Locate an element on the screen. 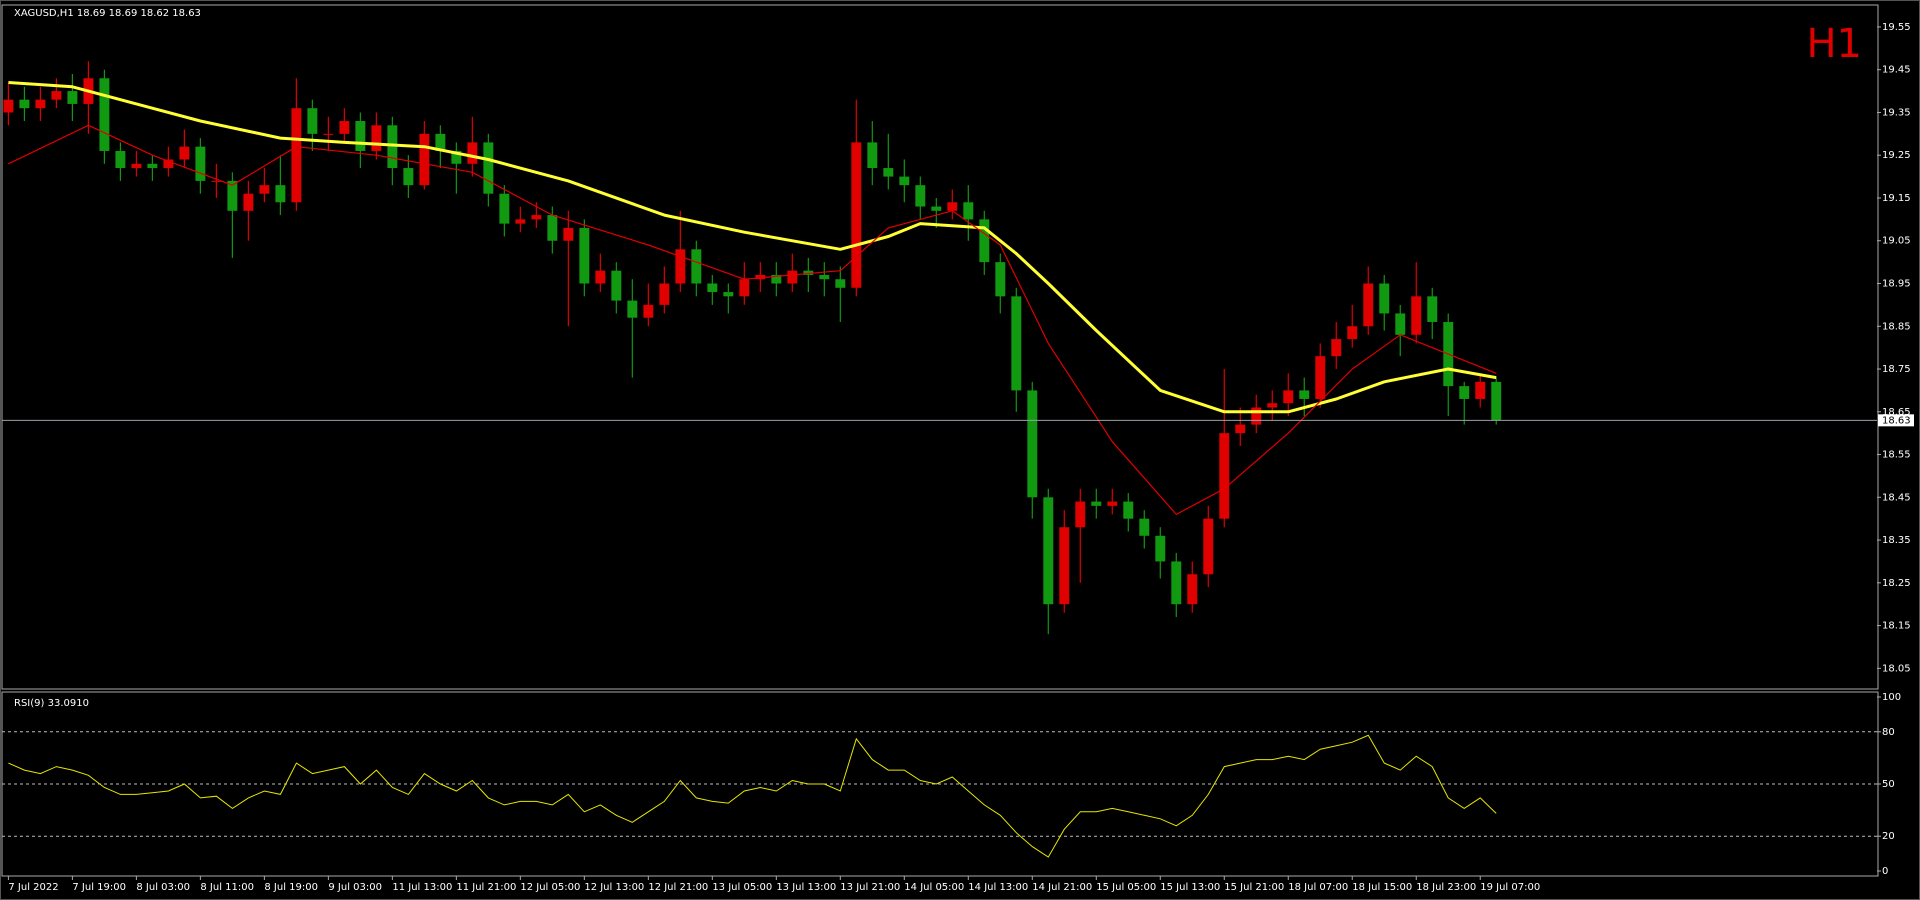 The height and width of the screenshot is (900, 1920). x-tick-label: 14 Jul 13:00 is located at coordinates (998, 887).